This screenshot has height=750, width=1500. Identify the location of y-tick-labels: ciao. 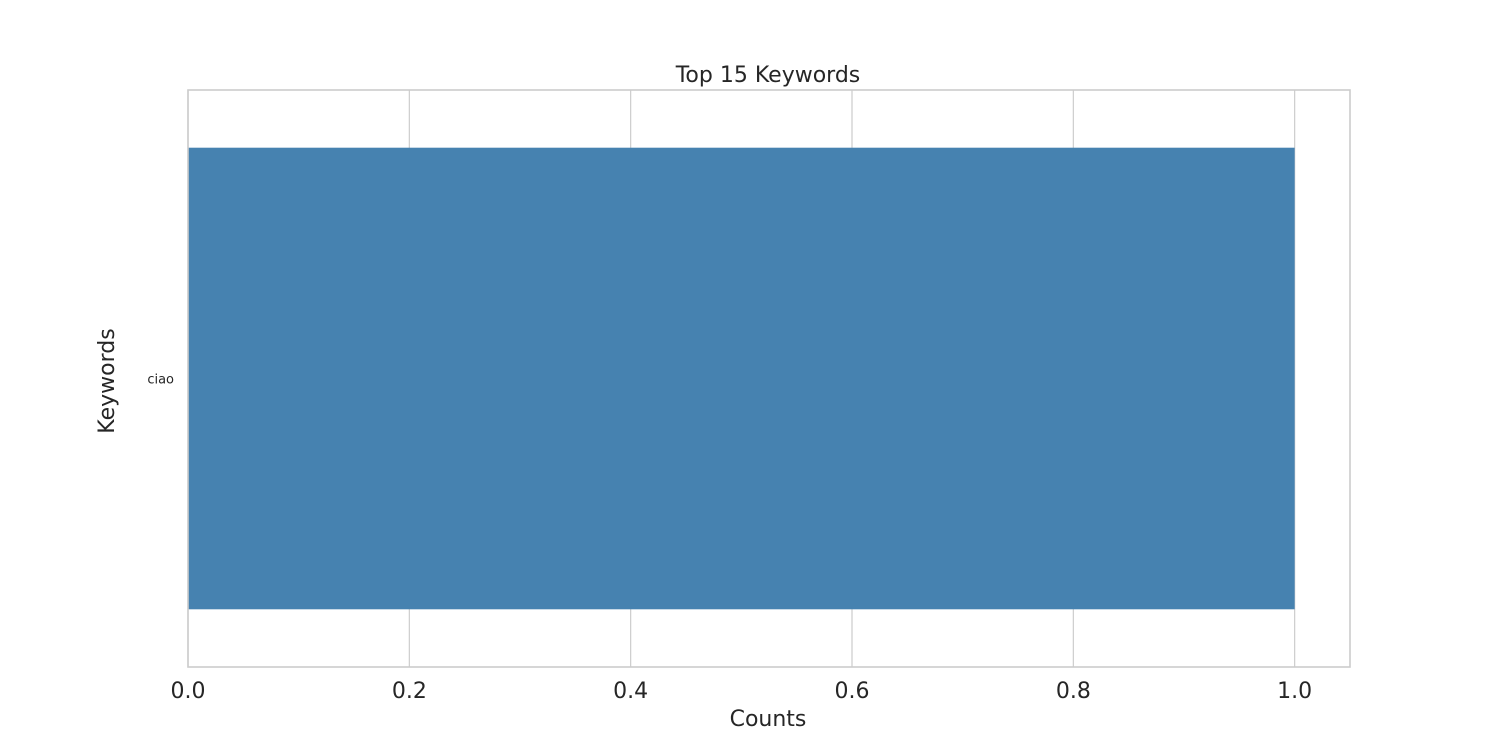
(160, 380).